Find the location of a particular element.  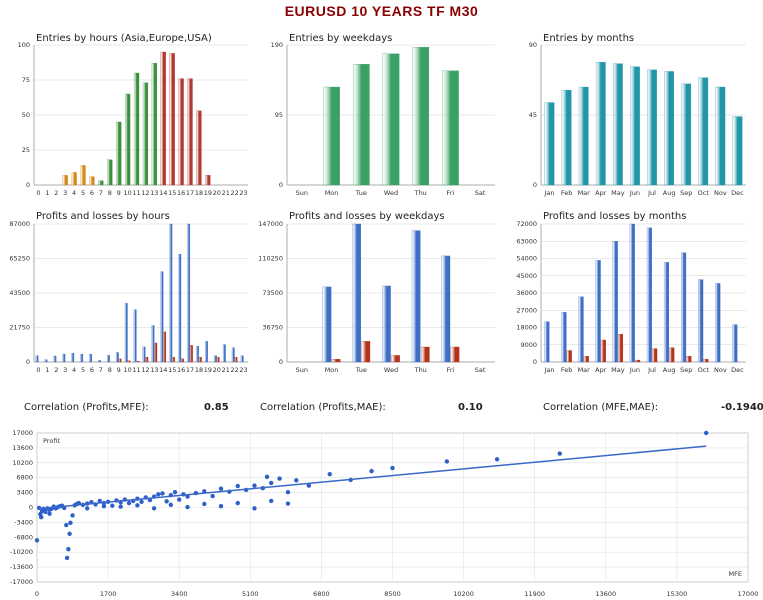

hours-xtick-label: 8 is located at coordinates (110, 193).